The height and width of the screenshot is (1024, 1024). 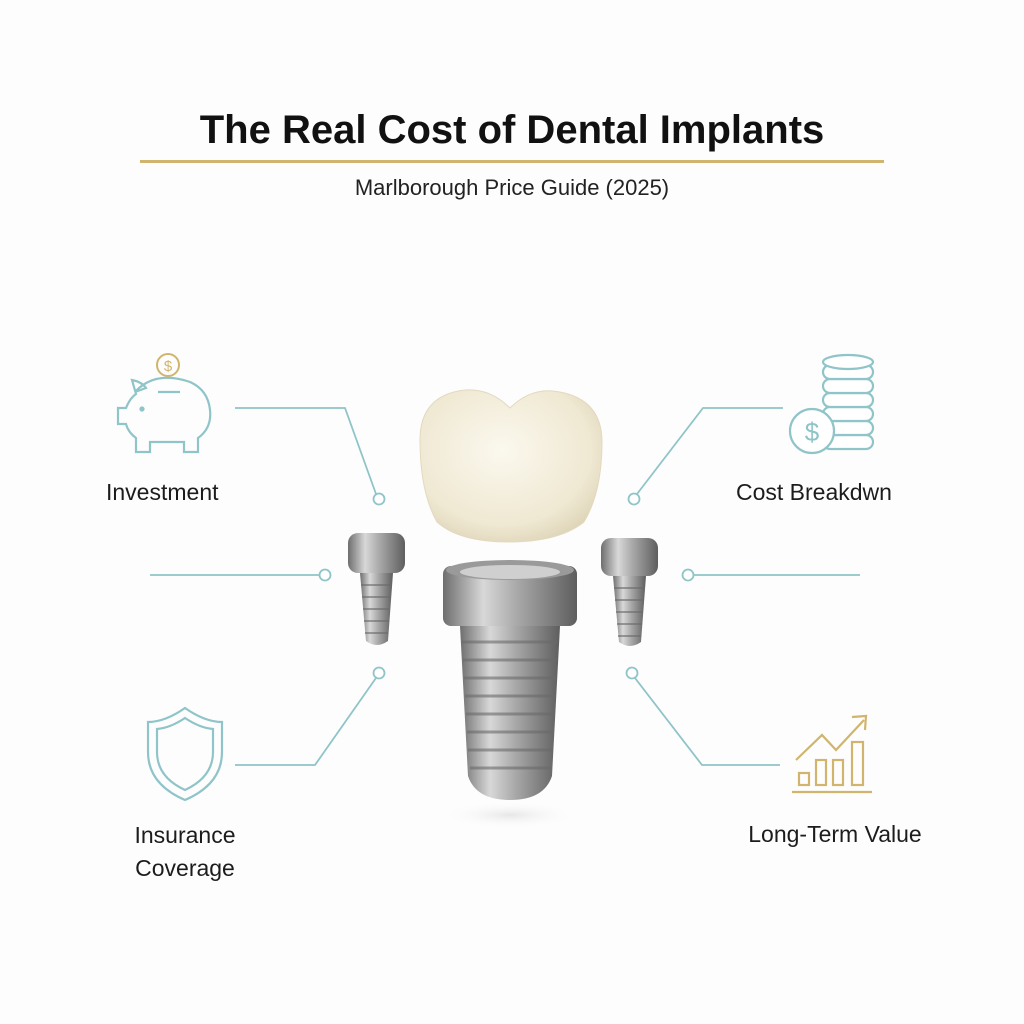 I want to click on title-divider, so click(x=512, y=161).